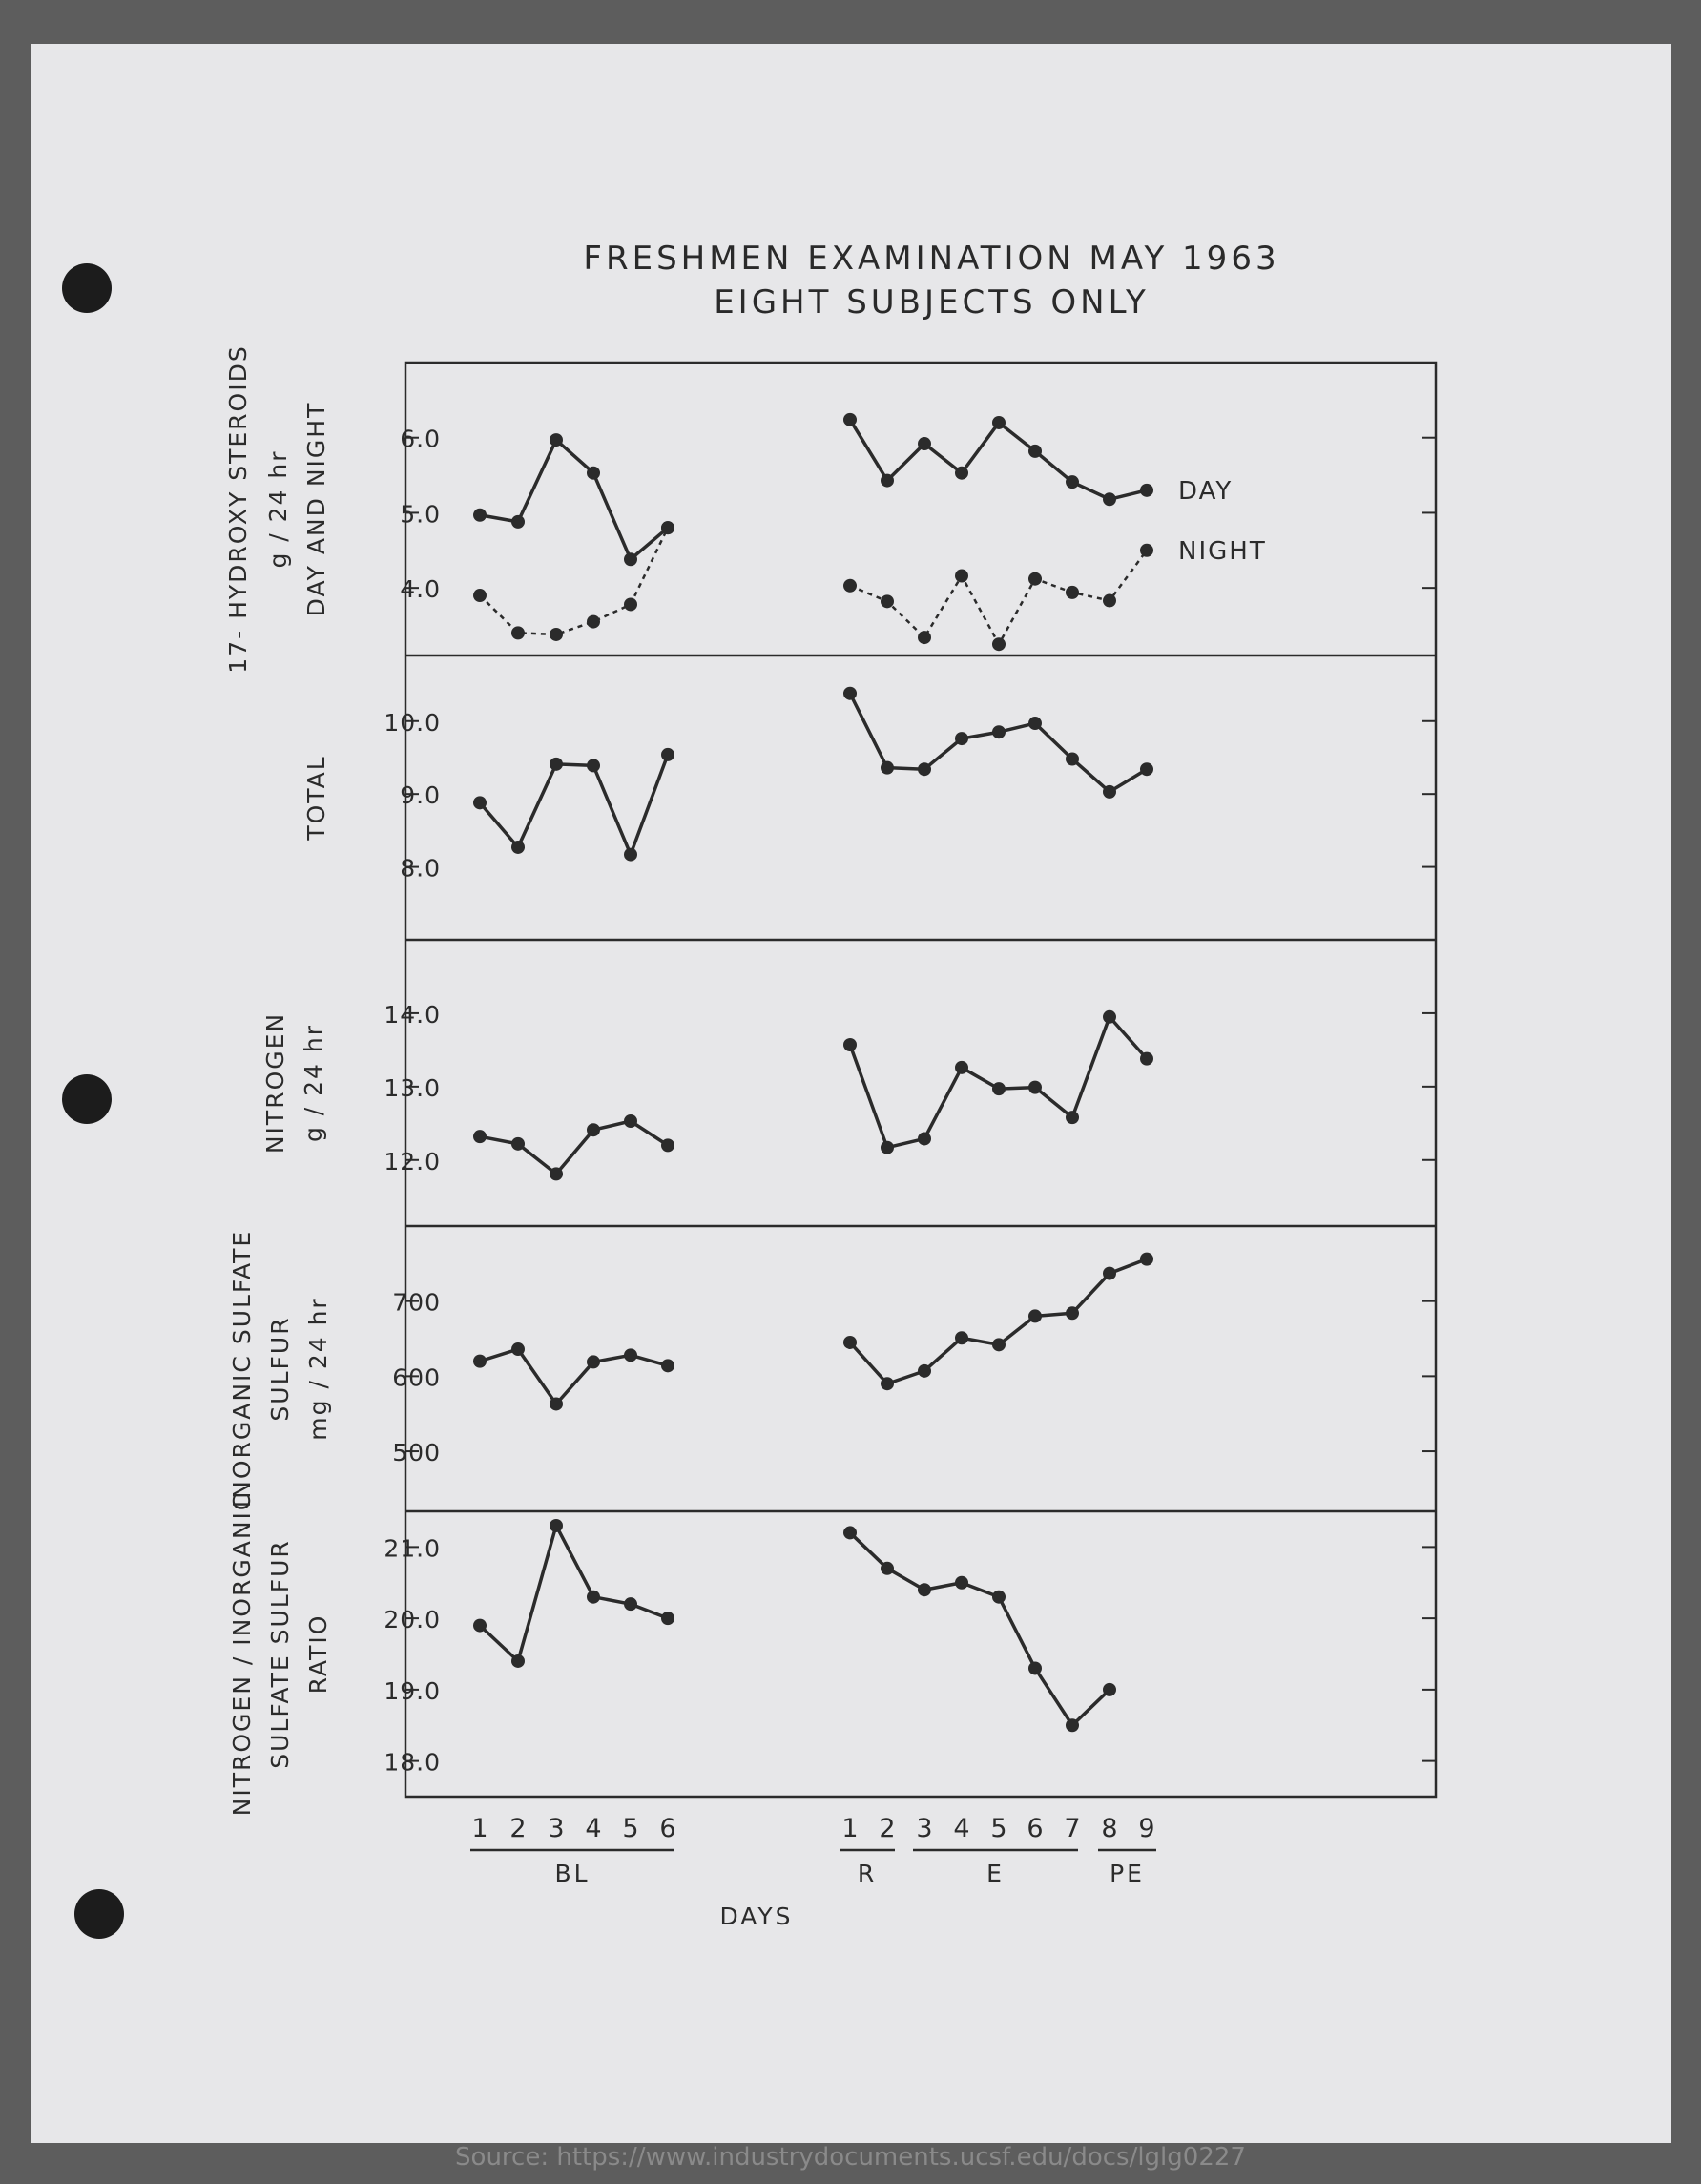  What do you see at coordinates (275, 1083) in the screenshot?
I see `y-axis-label: NITROGEN` at bounding box center [275, 1083].